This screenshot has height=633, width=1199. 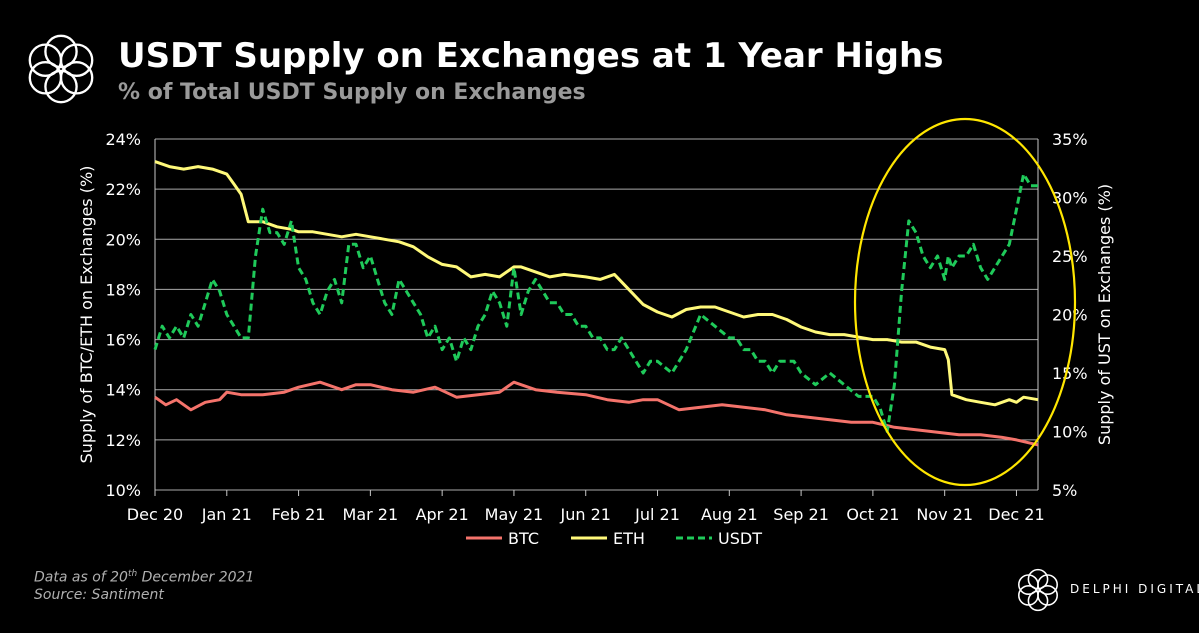 What do you see at coordinates (123, 490) in the screenshot?
I see `y-left-tick-label: 10%` at bounding box center [123, 490].